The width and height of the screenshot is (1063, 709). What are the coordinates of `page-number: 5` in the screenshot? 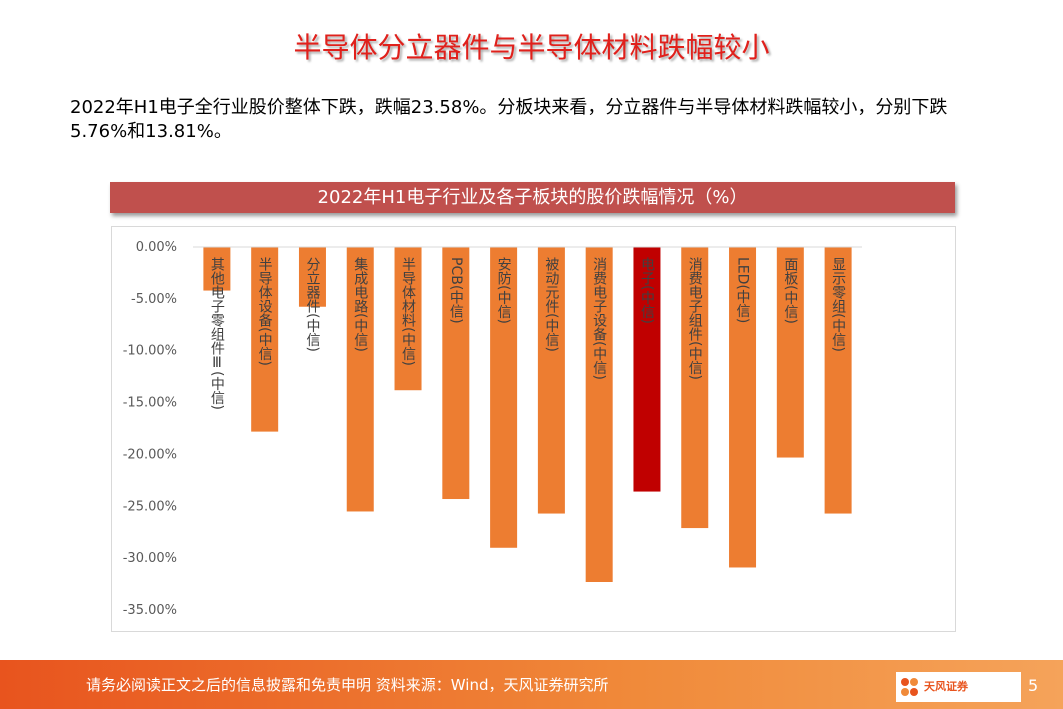 It's located at (1033, 685).